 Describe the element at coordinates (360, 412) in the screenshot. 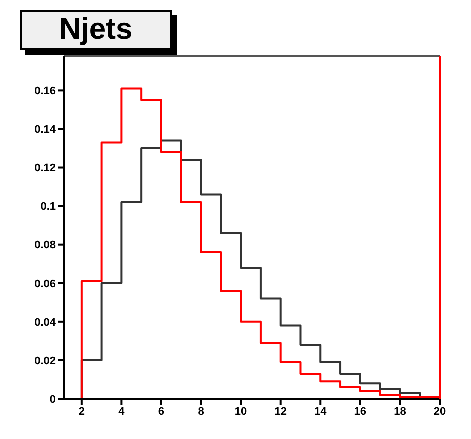

I see `x-tick-label: 16` at that location.